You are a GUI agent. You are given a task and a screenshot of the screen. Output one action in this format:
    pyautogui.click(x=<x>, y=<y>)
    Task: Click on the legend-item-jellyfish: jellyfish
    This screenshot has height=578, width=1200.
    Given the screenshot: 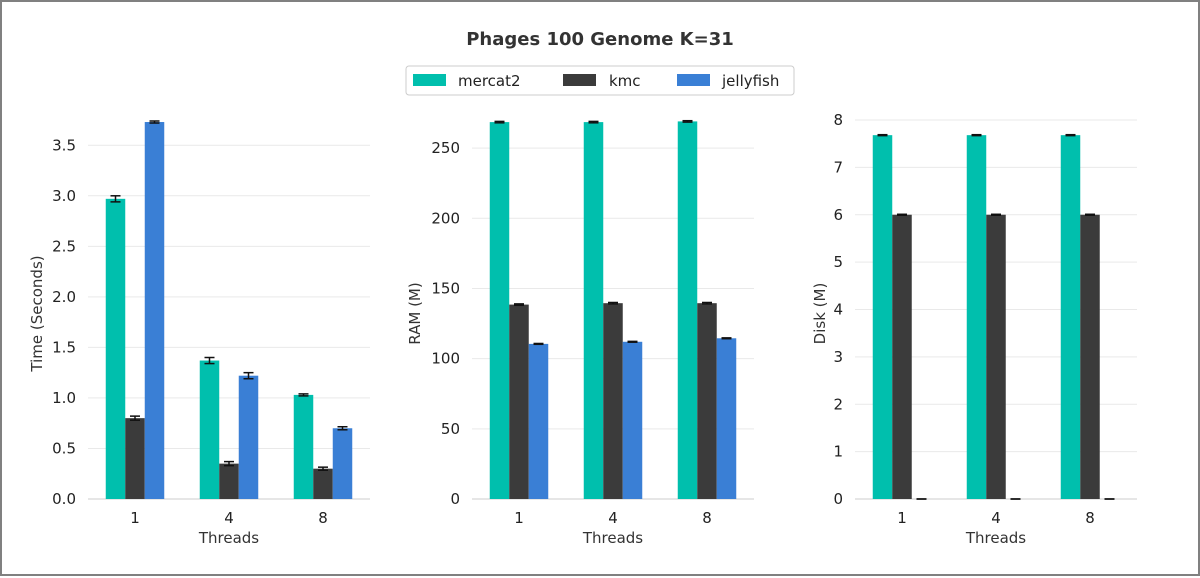 What is the action you would take?
    pyautogui.click(x=728, y=81)
    